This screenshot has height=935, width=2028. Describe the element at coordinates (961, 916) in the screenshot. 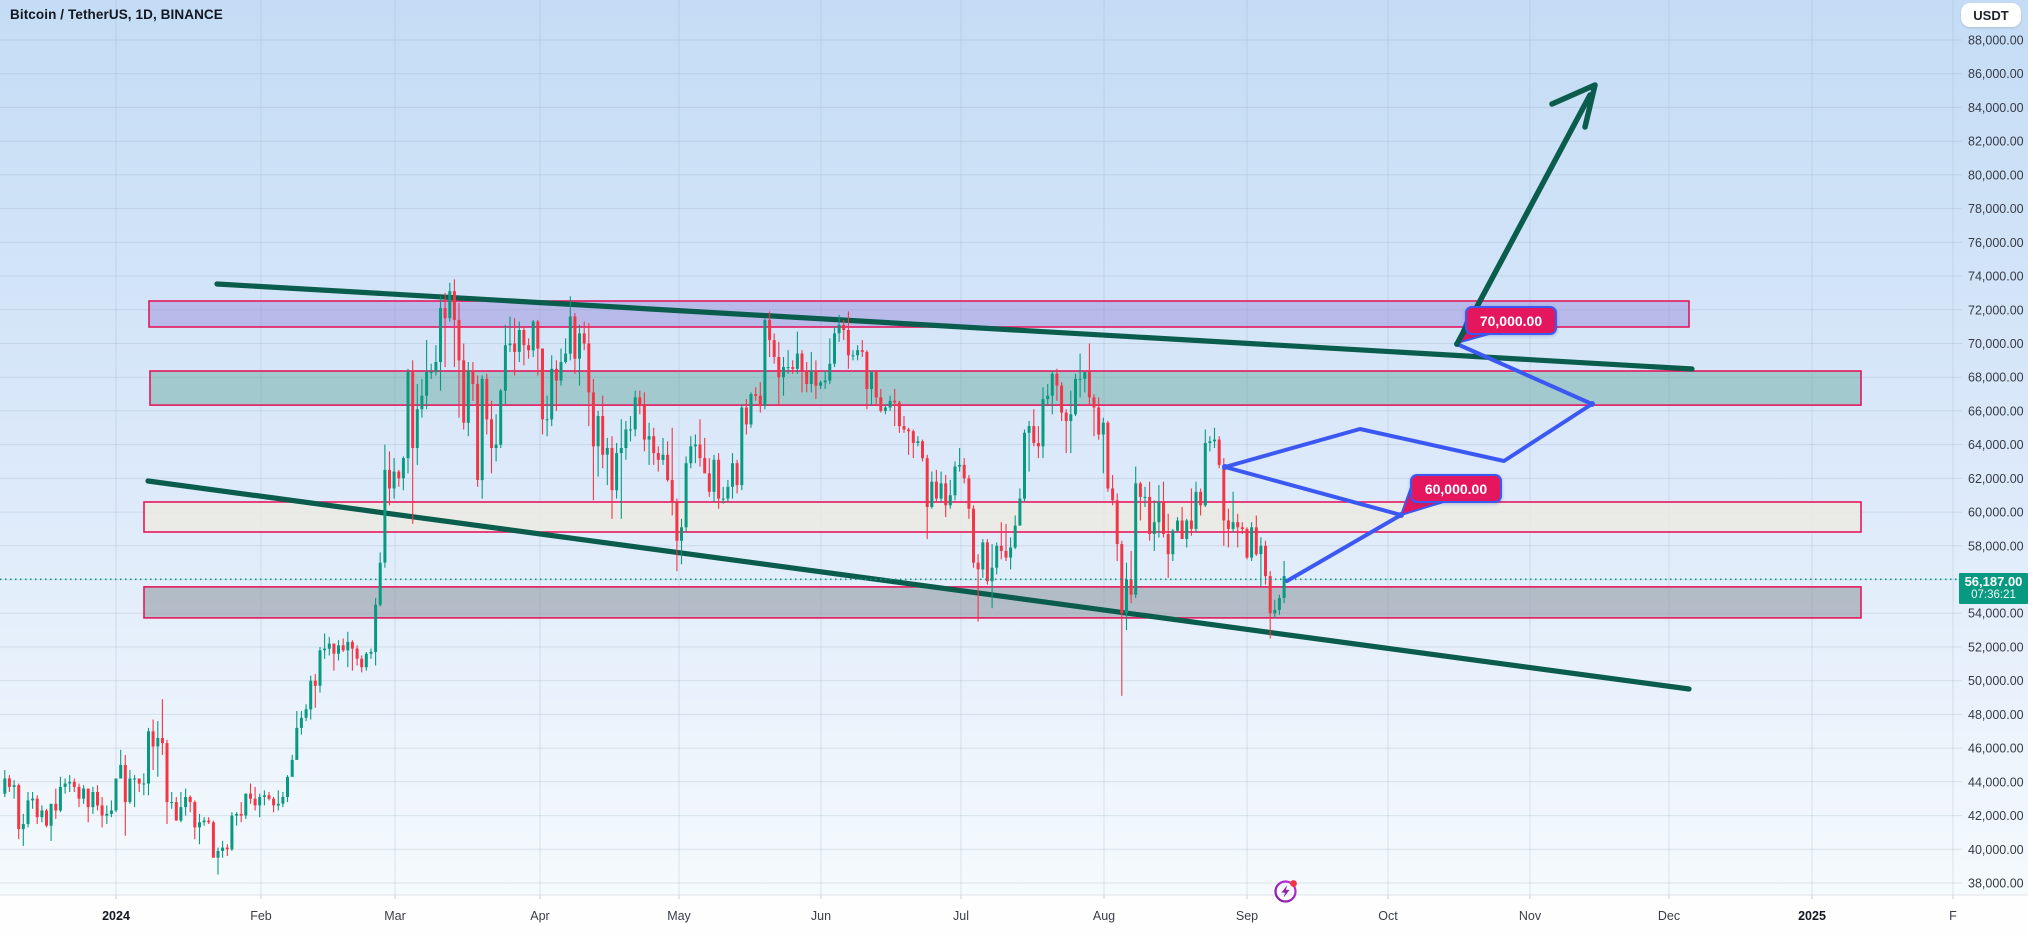

I see `svg-text: Jul` at that location.